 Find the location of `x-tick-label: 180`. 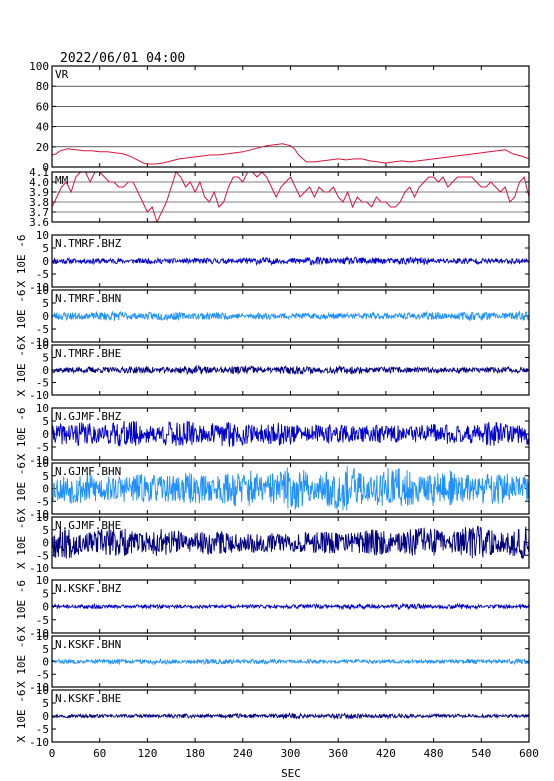

x-tick-label: 180 is located at coordinates (195, 753).